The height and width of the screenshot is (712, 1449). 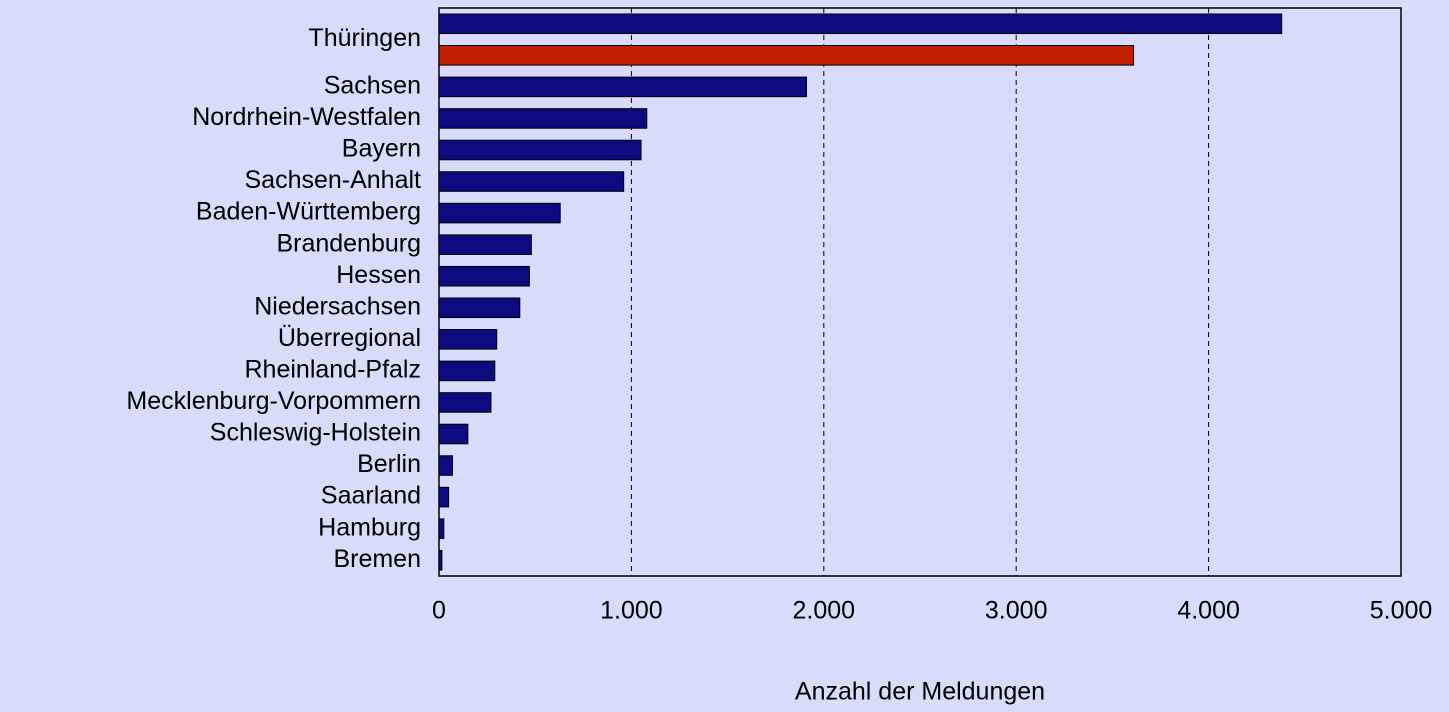 I want to click on x-tick-label: 2.000, so click(x=824, y=611).